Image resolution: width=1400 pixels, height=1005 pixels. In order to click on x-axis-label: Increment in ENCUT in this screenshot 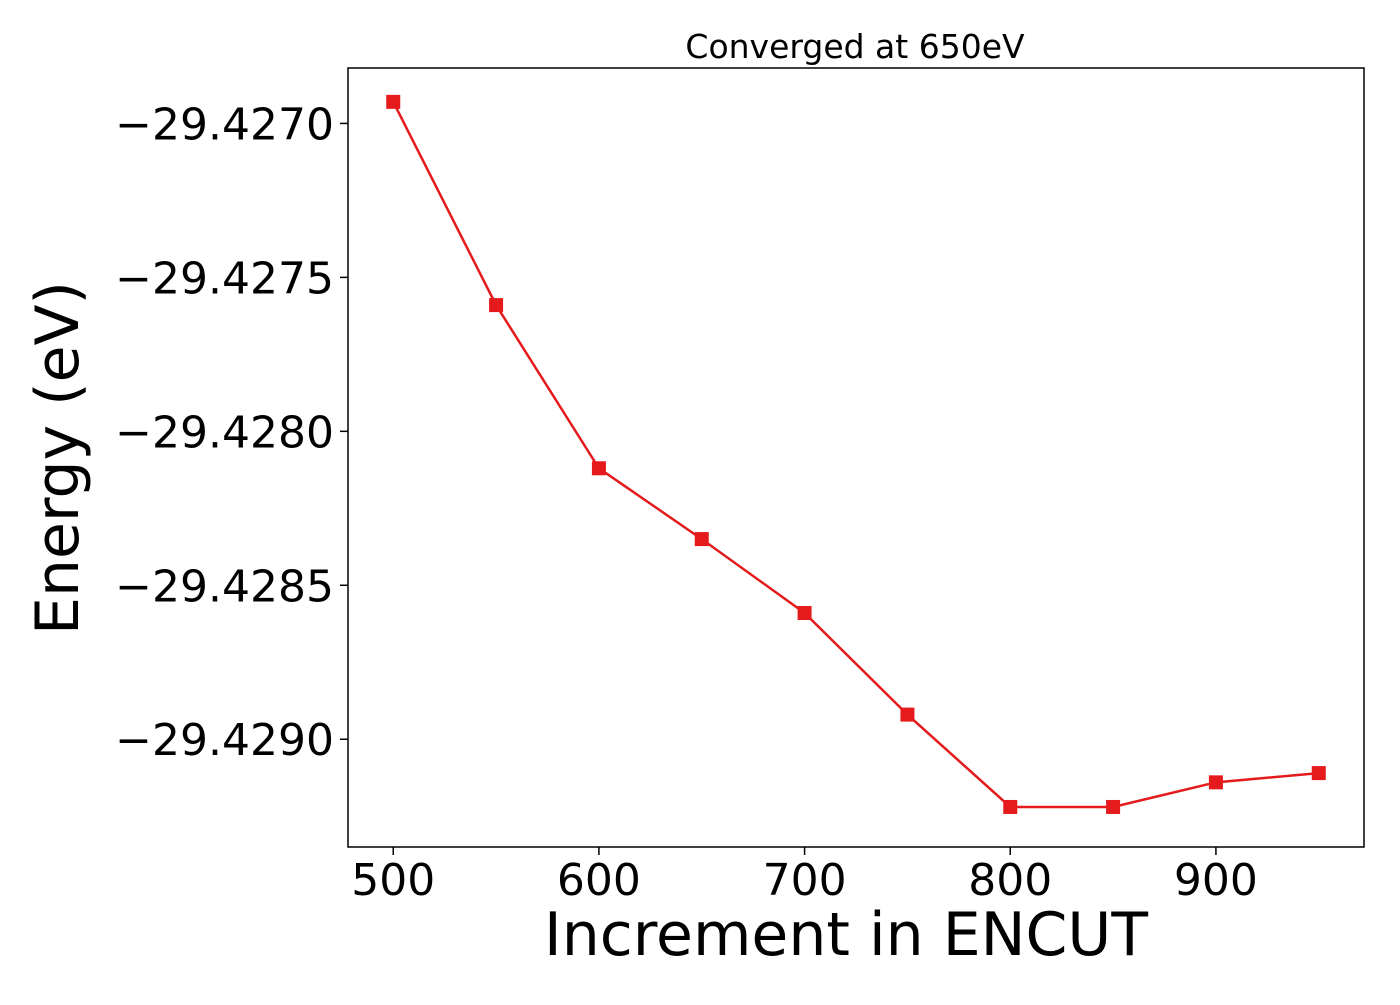, I will do `click(846, 935)`.